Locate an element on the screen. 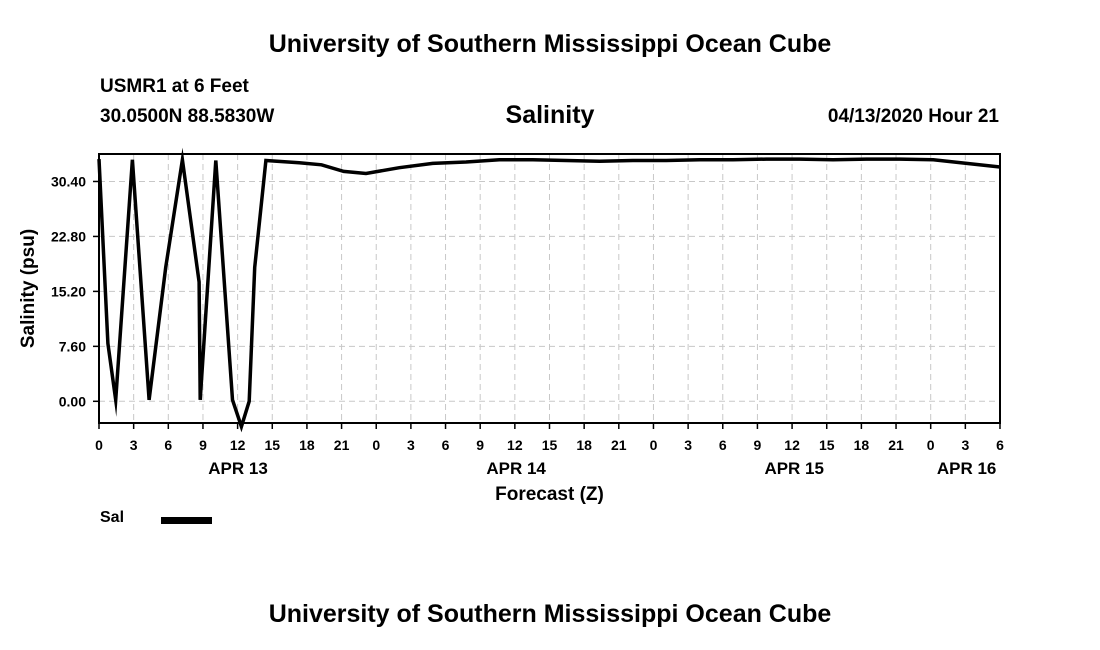  x-axis-title: Forecast (Z) is located at coordinates (549, 494).